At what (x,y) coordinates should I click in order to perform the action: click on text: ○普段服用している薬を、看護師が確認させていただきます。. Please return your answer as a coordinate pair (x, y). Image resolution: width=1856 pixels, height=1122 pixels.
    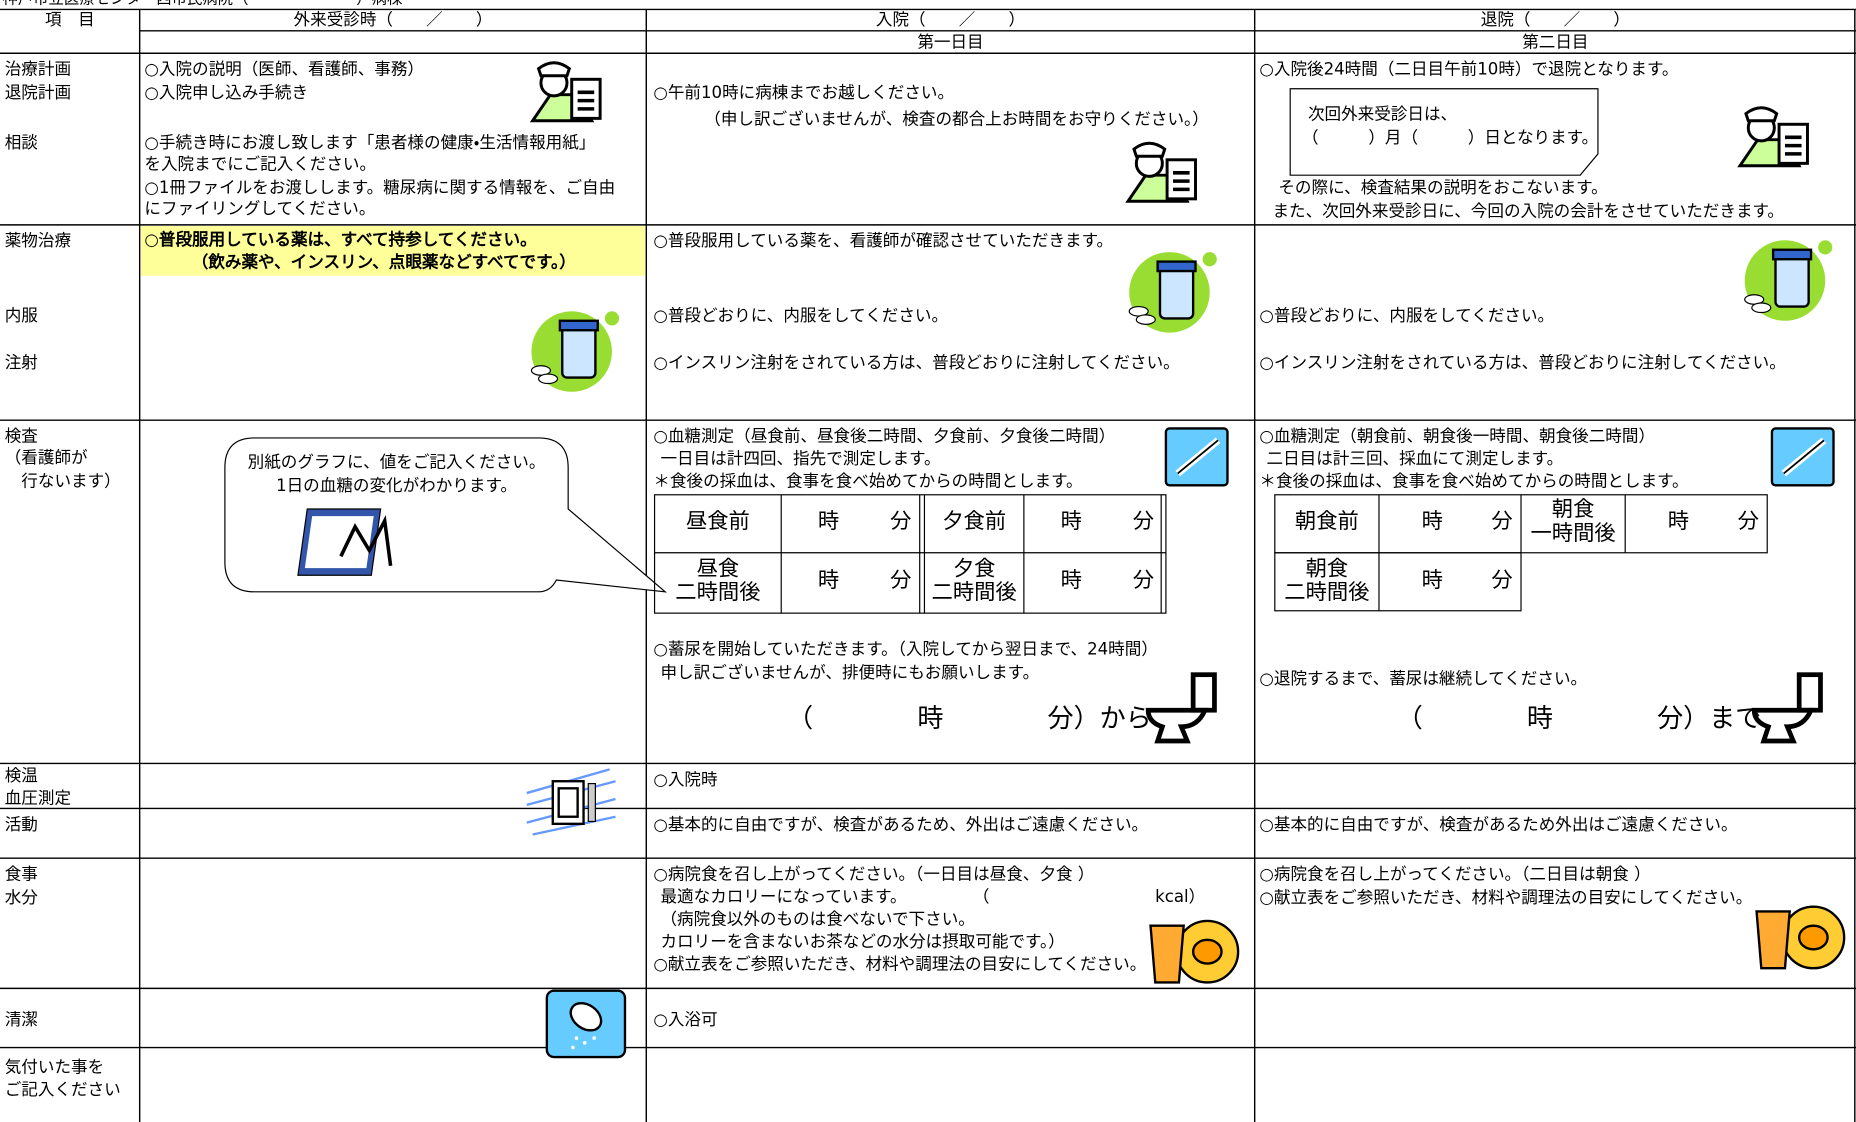
    Looking at the image, I should click on (883, 241).